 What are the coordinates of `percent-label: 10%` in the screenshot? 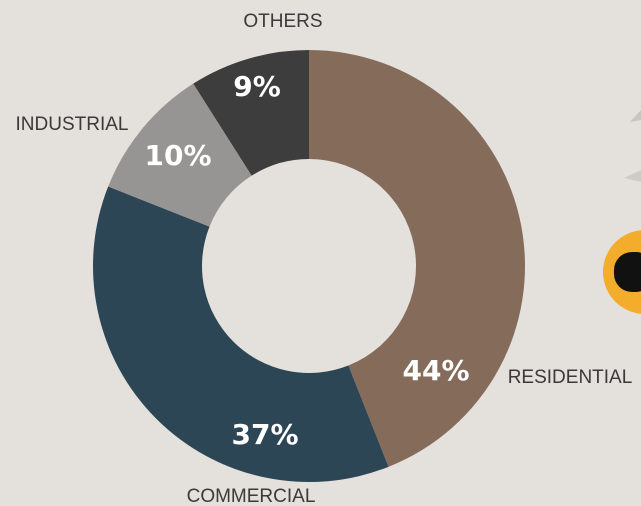 It's located at (177, 155).